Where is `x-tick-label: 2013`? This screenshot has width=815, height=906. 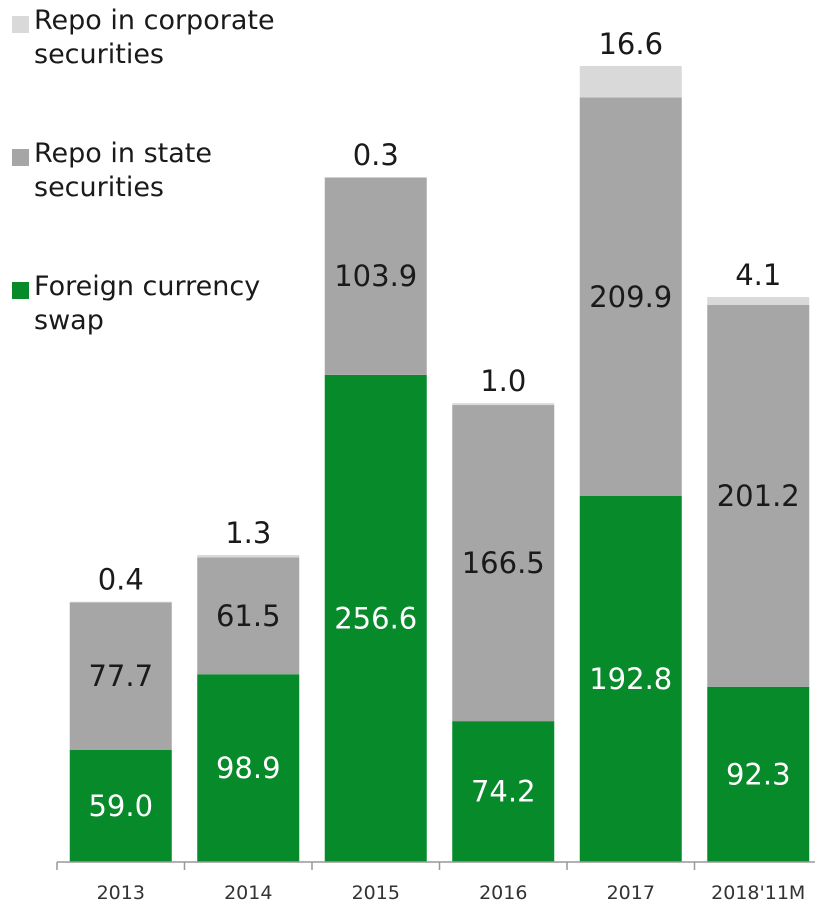
x-tick-label: 2013 is located at coordinates (121, 893).